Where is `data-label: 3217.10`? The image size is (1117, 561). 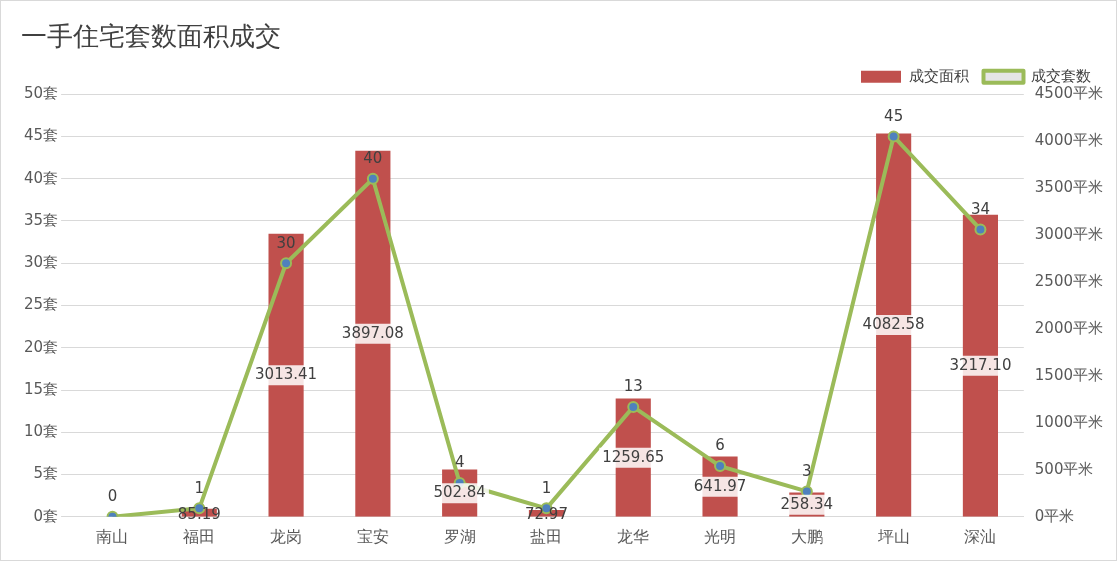 data-label: 3217.10 is located at coordinates (980, 364).